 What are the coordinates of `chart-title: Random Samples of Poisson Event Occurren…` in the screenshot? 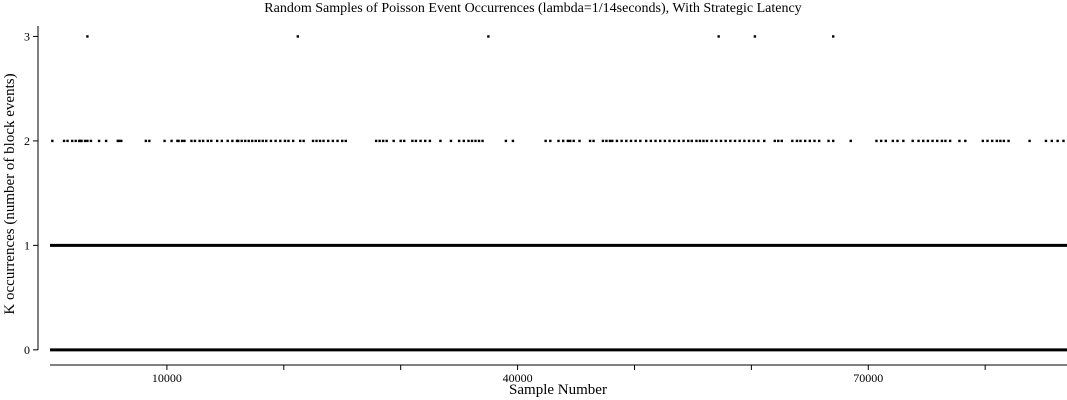 It's located at (532, 8).